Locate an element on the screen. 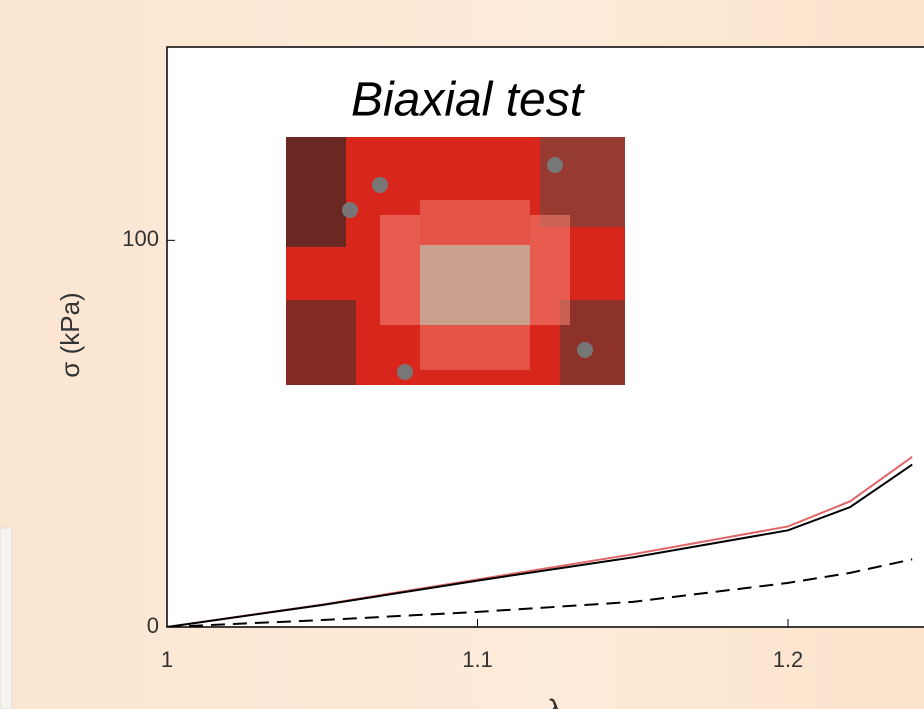 The width and height of the screenshot is (924, 709). y-axis-label: σ (kPa) is located at coordinates (70, 334).